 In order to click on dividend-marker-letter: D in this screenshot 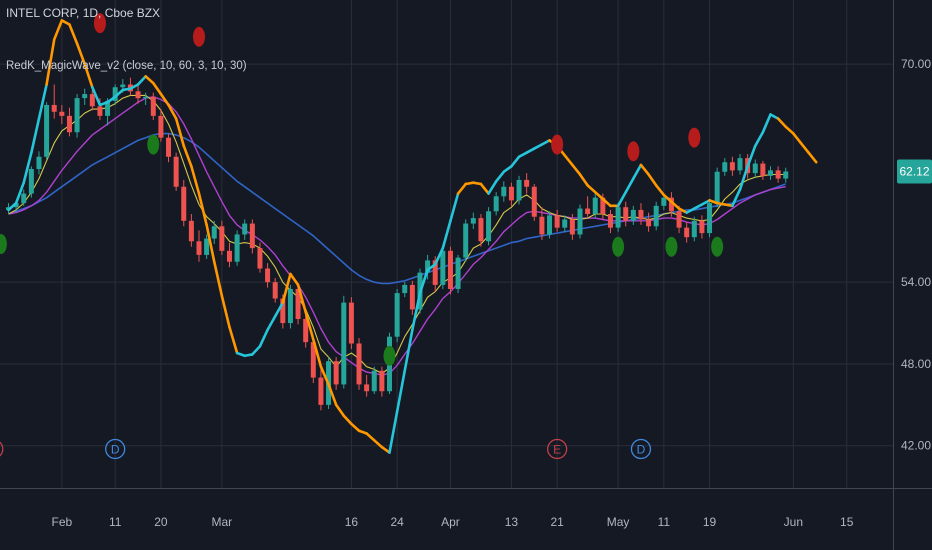, I will do `click(115, 450)`.